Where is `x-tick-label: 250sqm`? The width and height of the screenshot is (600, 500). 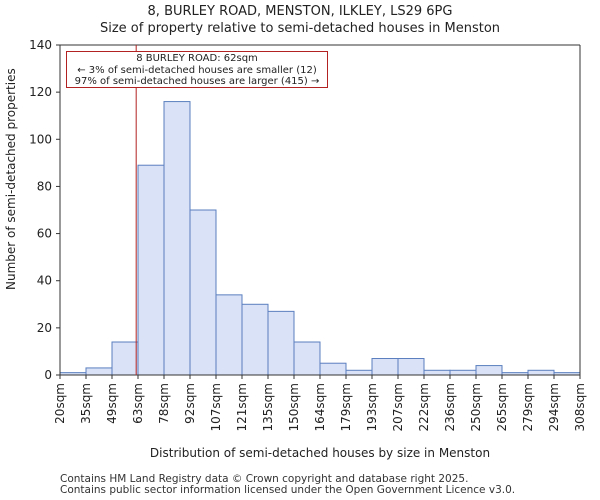 x-tick-label: 250sqm is located at coordinates (476, 407).